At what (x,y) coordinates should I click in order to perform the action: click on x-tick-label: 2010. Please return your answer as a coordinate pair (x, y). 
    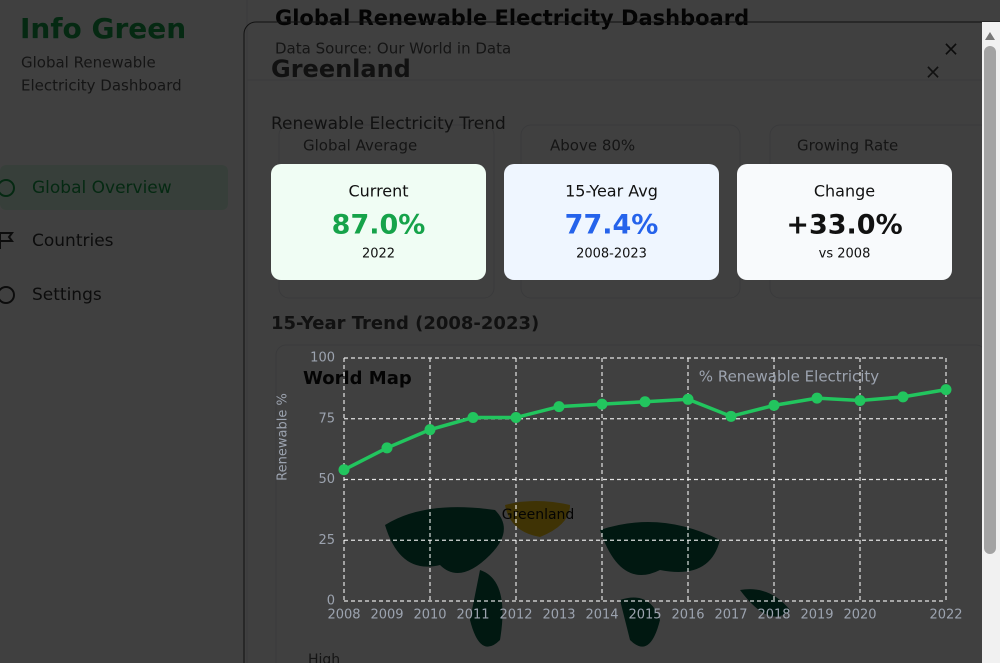
    Looking at the image, I should click on (429, 615).